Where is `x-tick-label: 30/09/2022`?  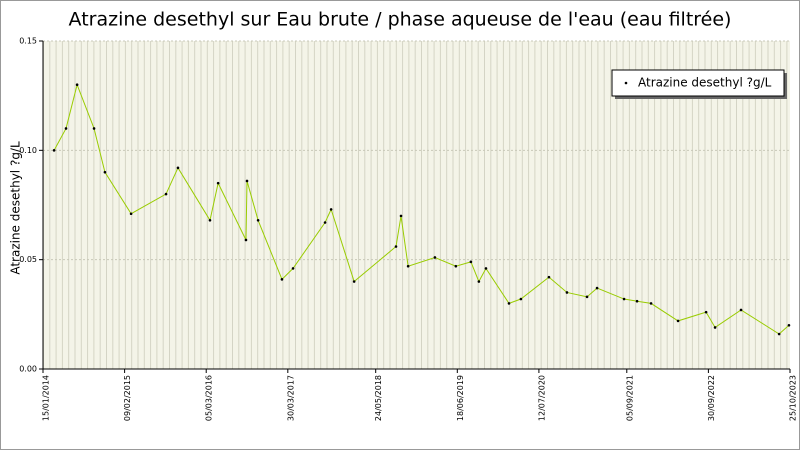
x-tick-label: 30/09/2022 is located at coordinates (711, 398).